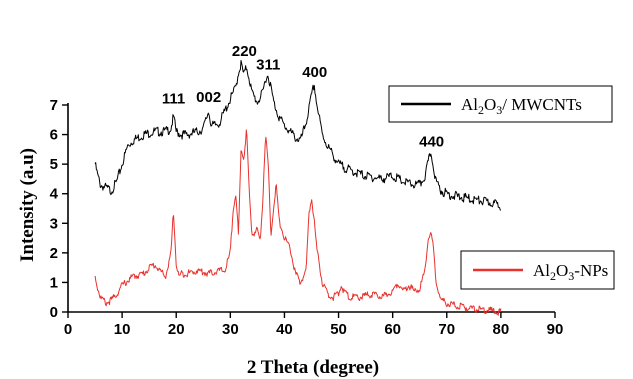 This screenshot has width=633, height=379. Describe the element at coordinates (314, 72) in the screenshot. I see `peak-label: 400` at that location.